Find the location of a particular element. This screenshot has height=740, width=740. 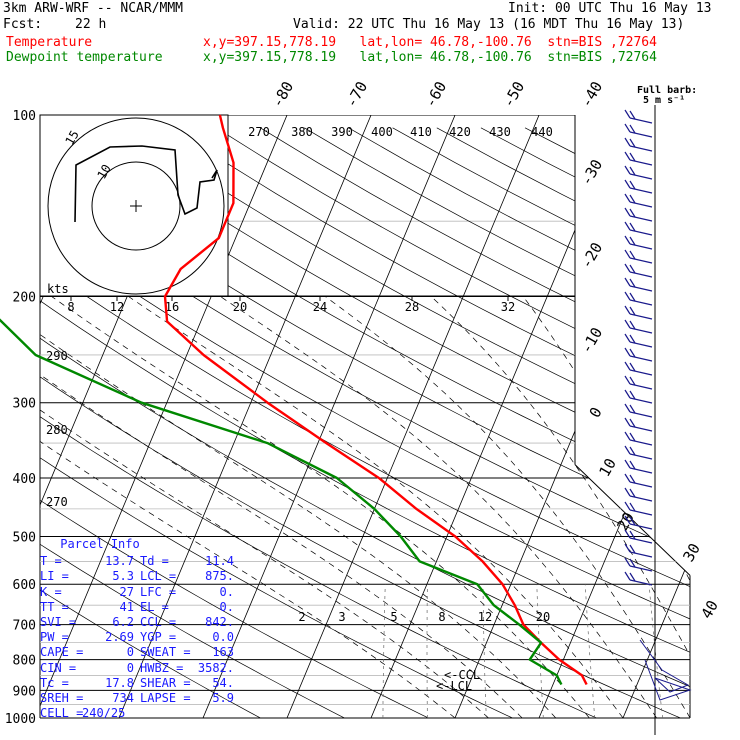

dewpoint-legend: Dewpoint temperature is located at coordinates (84, 57).